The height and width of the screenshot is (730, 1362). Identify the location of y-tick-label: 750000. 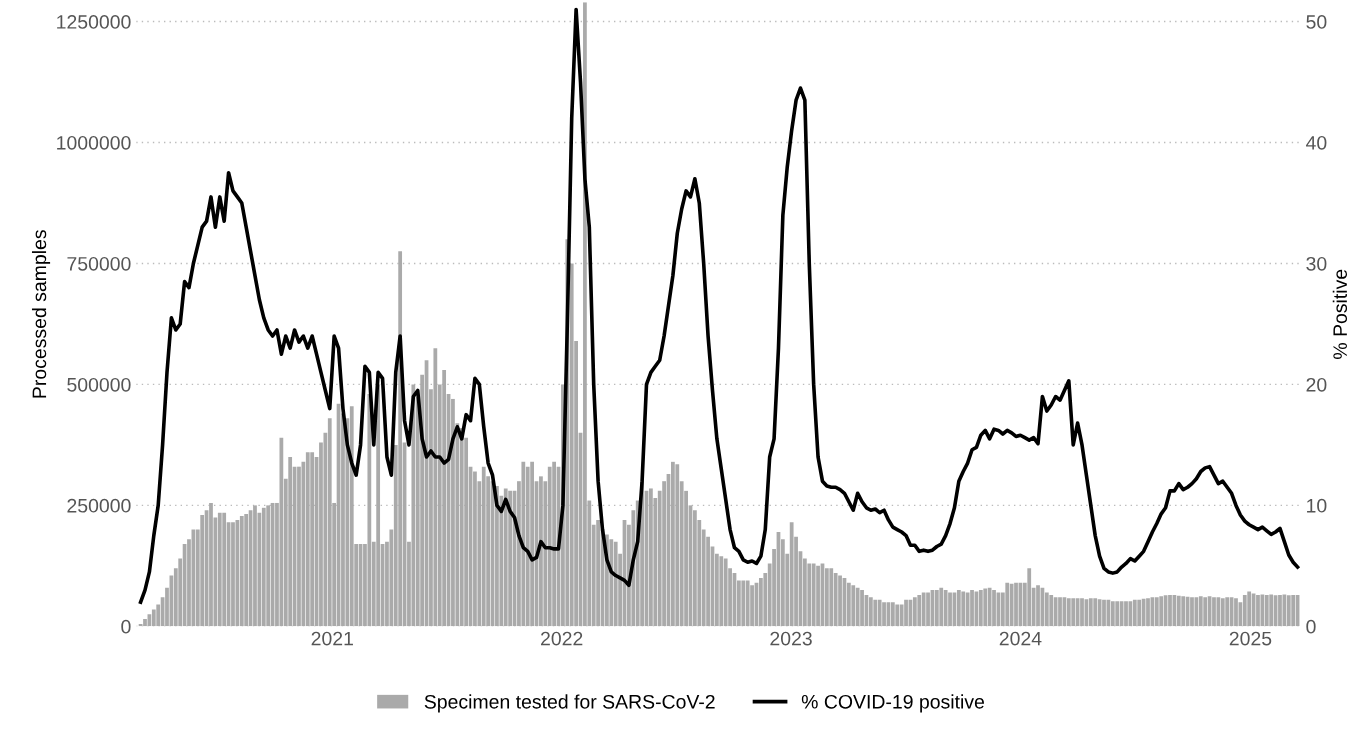
(99, 263).